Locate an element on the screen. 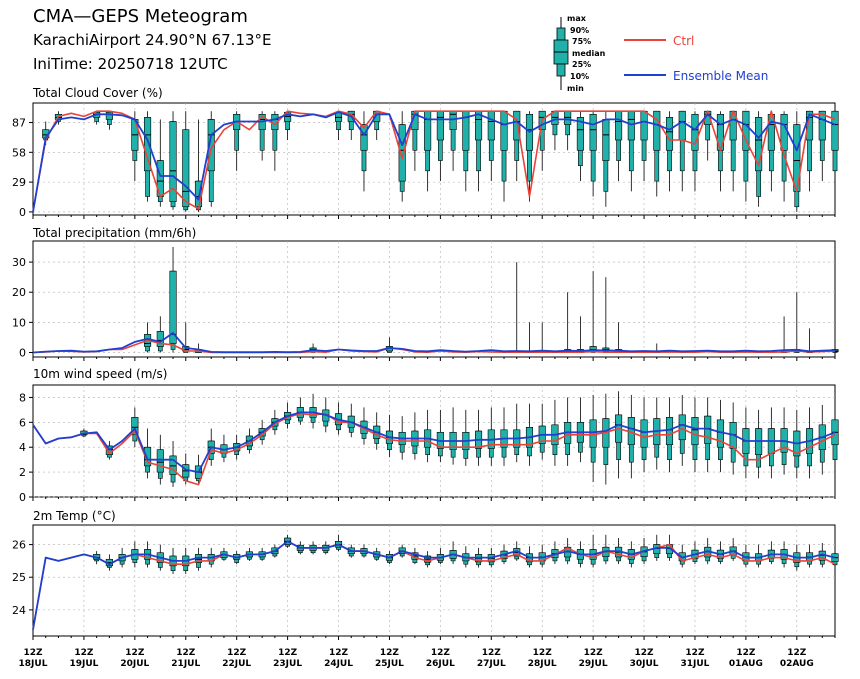  x-tick-label-date: 28JUL is located at coordinates (542, 664).